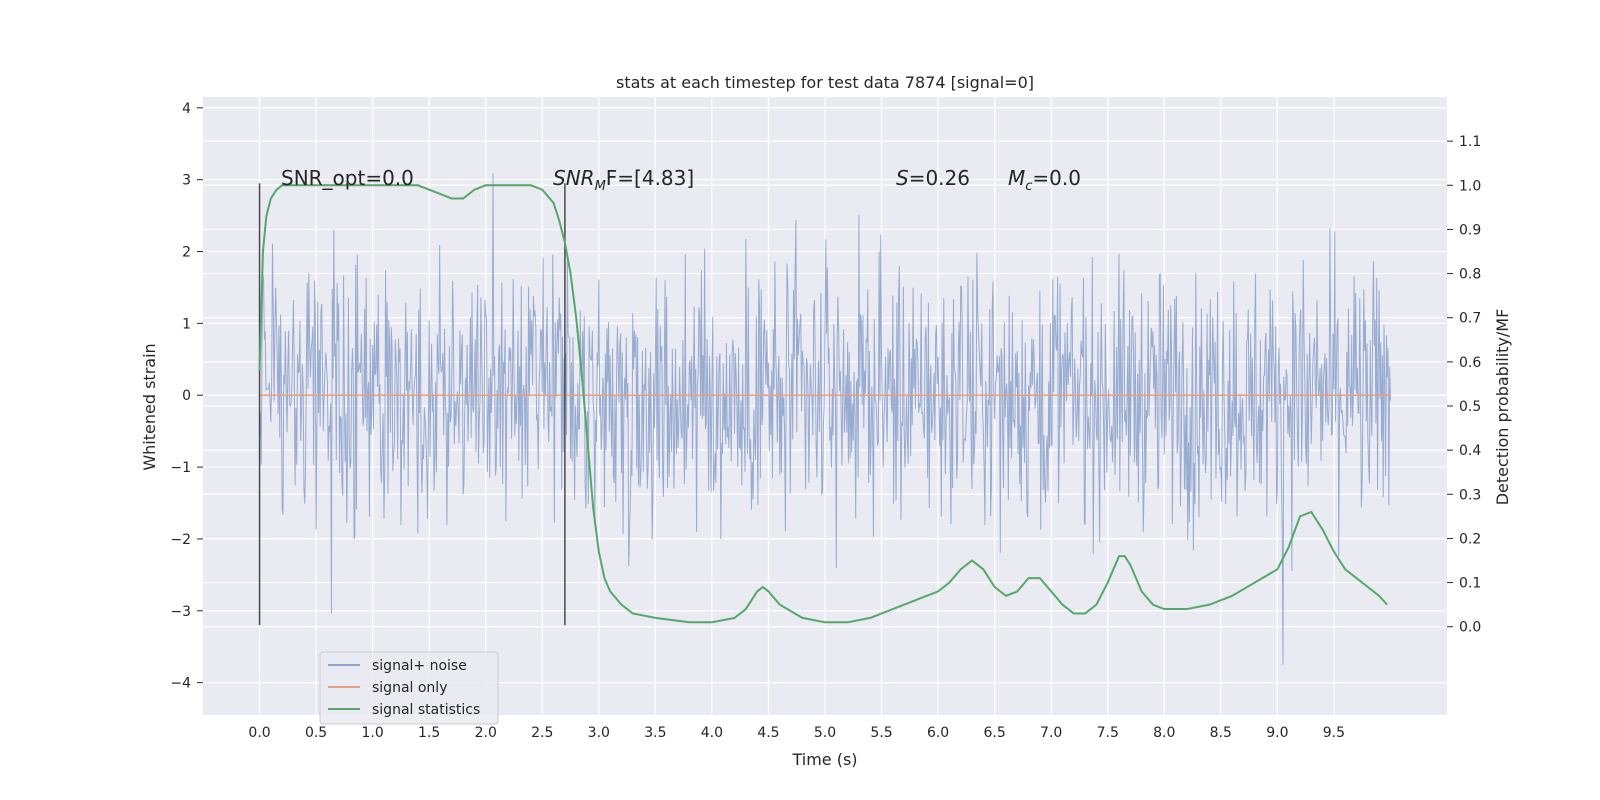 The height and width of the screenshot is (800, 1600). Describe the element at coordinates (939, 178) in the screenshot. I see `annotation-s-tail: =0.26` at that location.